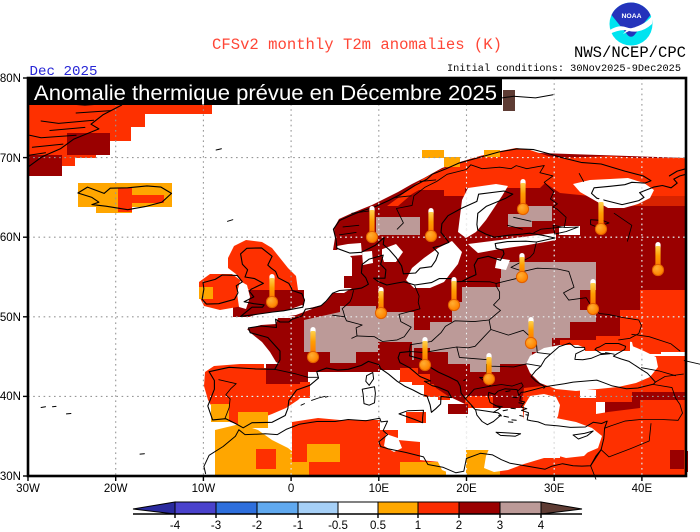 This screenshot has height=532, width=700. What do you see at coordinates (642, 489) in the screenshot?
I see `svg-text: 40E` at bounding box center [642, 489].